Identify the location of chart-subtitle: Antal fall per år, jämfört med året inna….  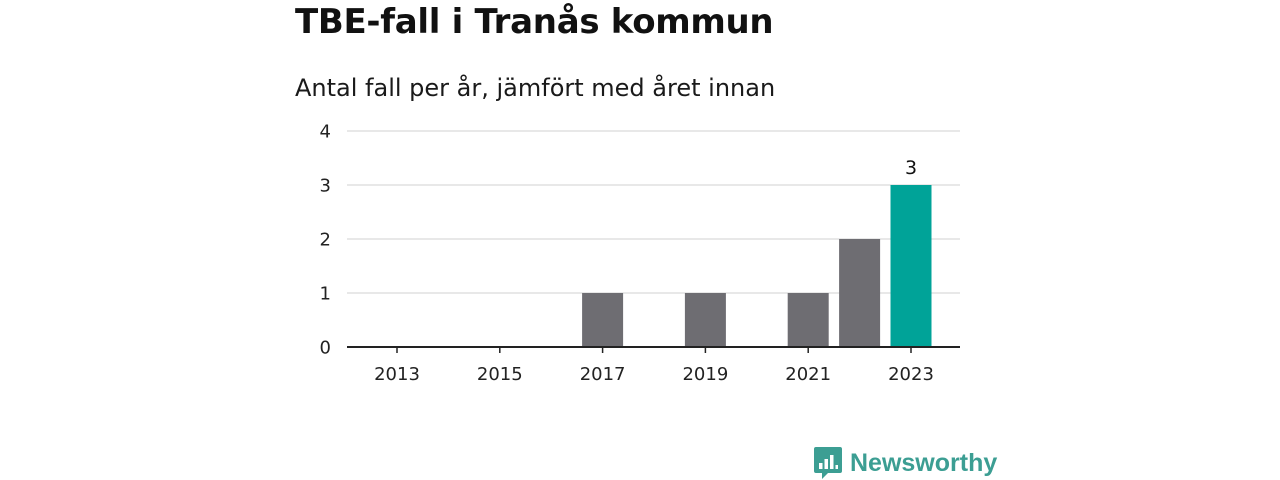
(535, 88).